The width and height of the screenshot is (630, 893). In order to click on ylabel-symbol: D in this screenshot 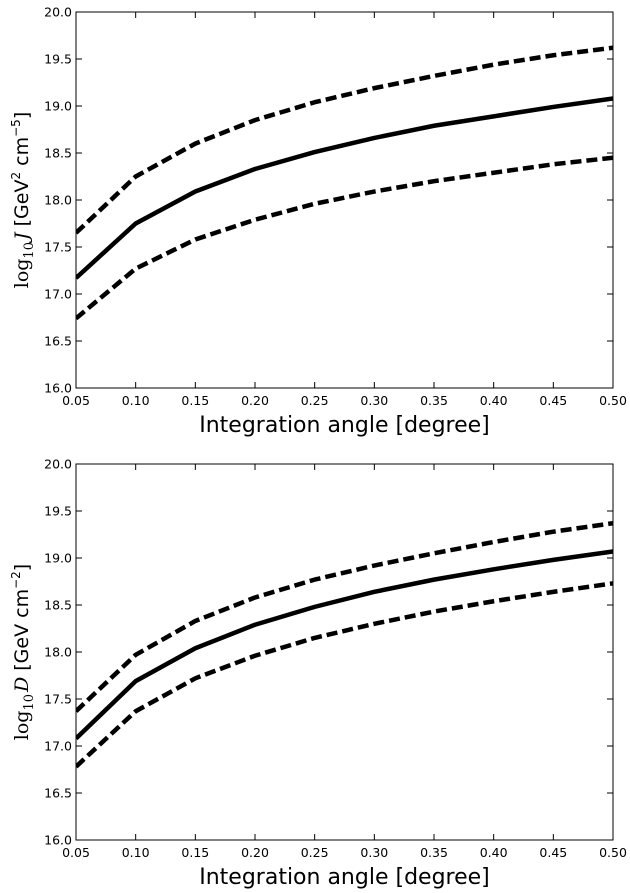, I will do `click(22, 685)`.